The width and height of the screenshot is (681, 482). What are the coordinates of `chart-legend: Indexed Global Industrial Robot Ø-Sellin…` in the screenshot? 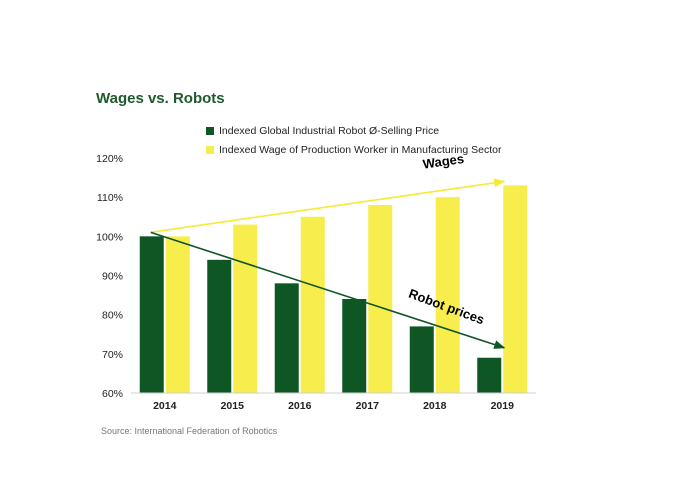 It's located at (353, 140).